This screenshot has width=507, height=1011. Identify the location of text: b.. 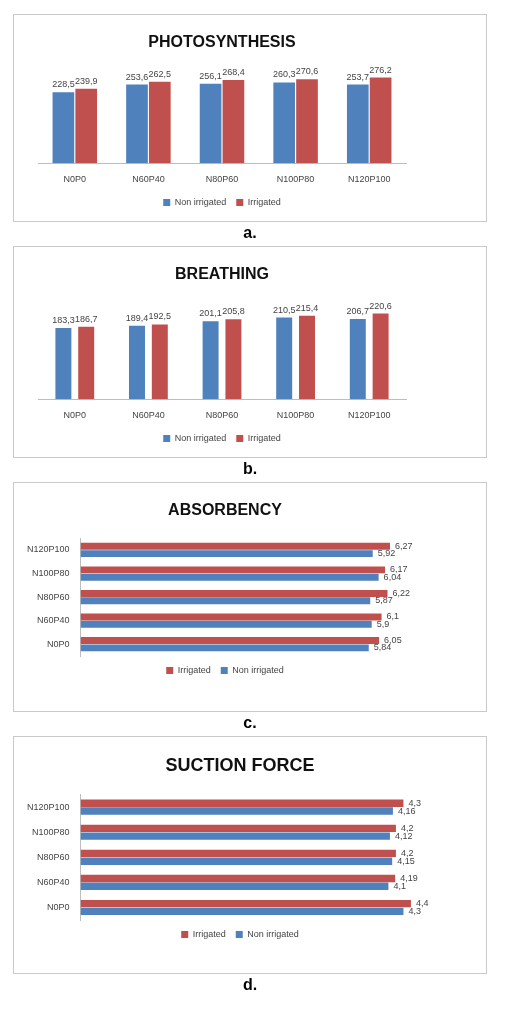
(250, 469).